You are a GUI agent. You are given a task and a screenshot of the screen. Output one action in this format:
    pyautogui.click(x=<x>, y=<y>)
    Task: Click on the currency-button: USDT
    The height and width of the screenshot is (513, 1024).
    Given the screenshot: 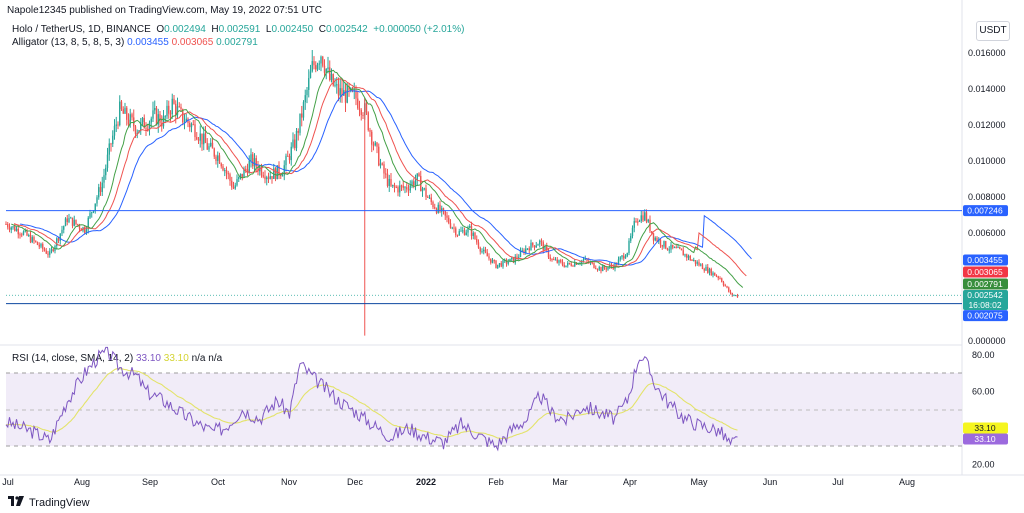 What is the action you would take?
    pyautogui.click(x=993, y=31)
    